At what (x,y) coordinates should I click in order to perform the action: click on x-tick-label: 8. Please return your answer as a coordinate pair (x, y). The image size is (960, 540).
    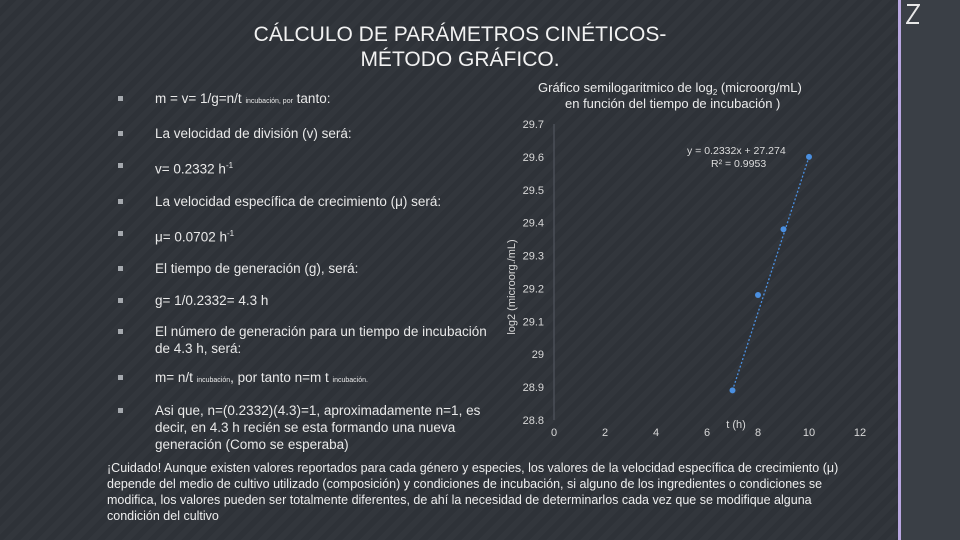
    Looking at the image, I should click on (758, 433).